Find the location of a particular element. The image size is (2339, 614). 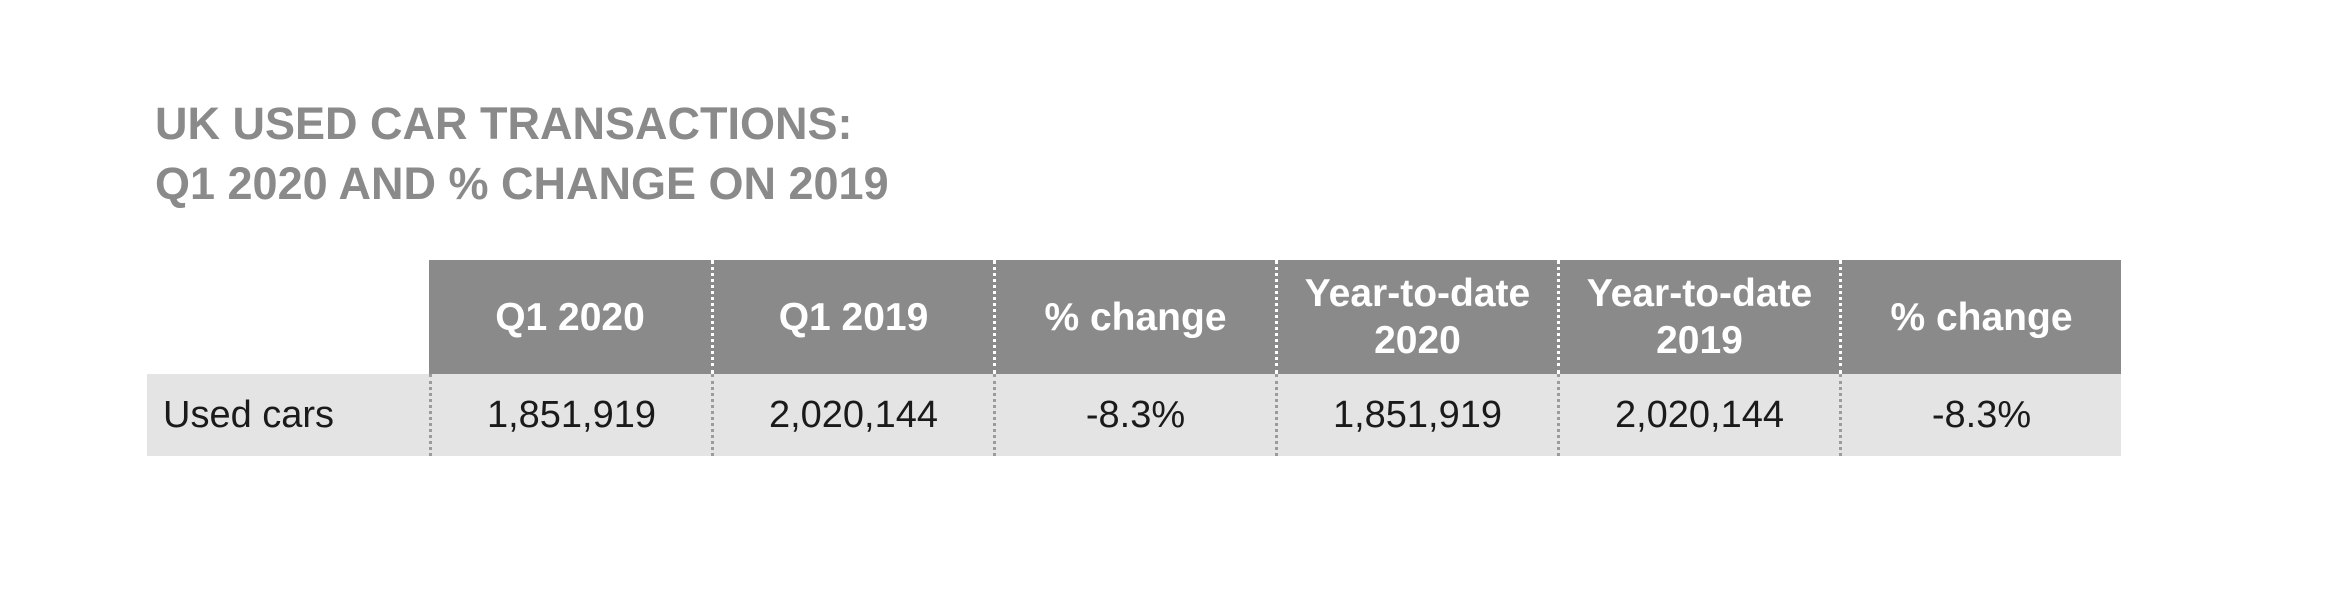

page-title-line-1: UK USED CAR TRANSACTIONS: is located at coordinates (504, 123).